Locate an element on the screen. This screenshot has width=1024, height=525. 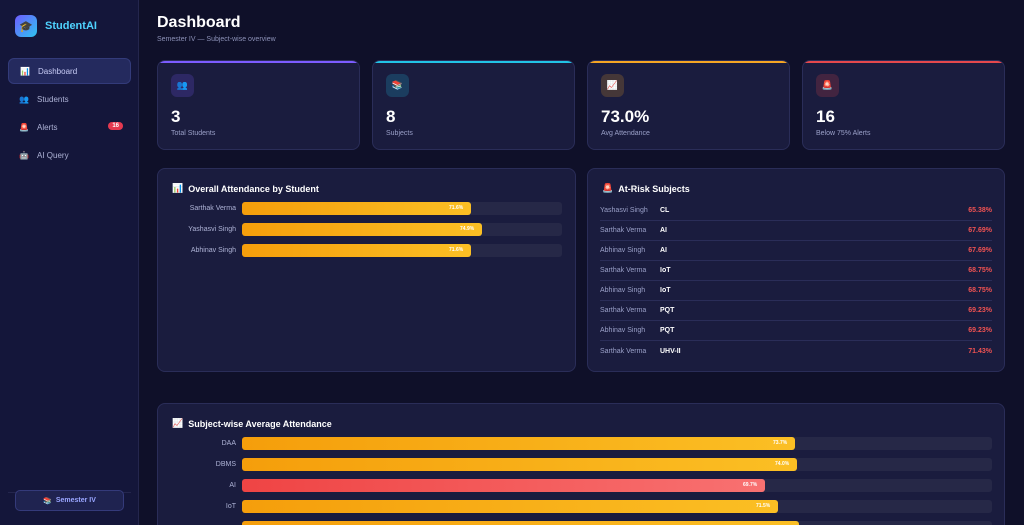
bar-label: AI is located at coordinates (232, 485).